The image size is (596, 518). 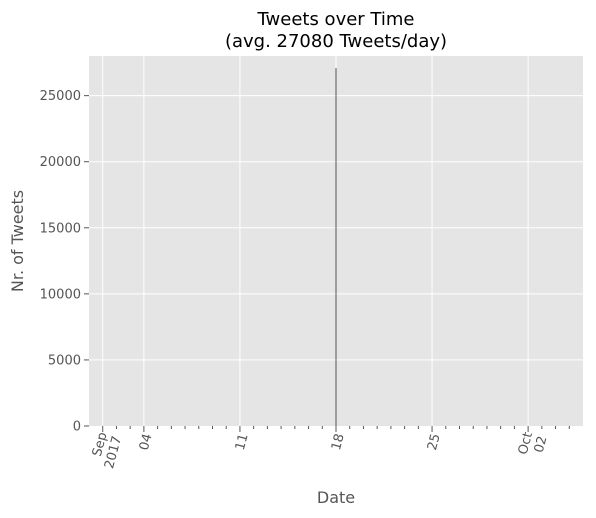 I want to click on x-tick-label-line: 04, so click(x=146, y=442).